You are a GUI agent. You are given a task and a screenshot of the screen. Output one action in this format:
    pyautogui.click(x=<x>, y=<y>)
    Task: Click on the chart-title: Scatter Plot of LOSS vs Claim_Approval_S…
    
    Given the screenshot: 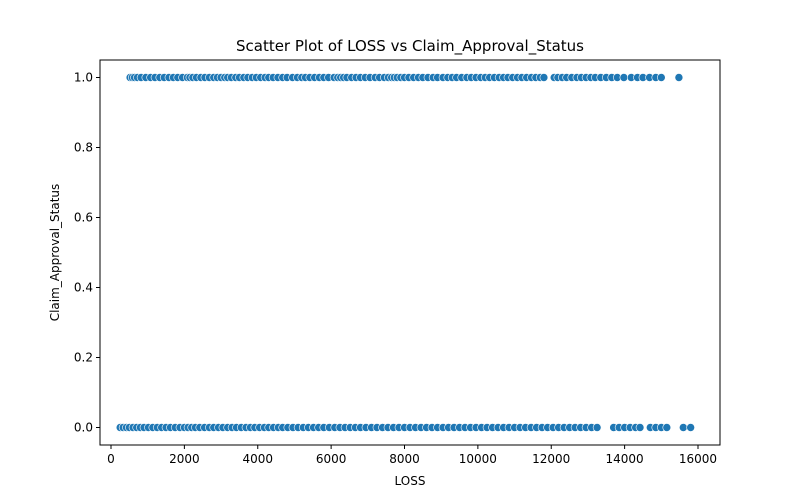 What is the action you would take?
    pyautogui.click(x=410, y=46)
    